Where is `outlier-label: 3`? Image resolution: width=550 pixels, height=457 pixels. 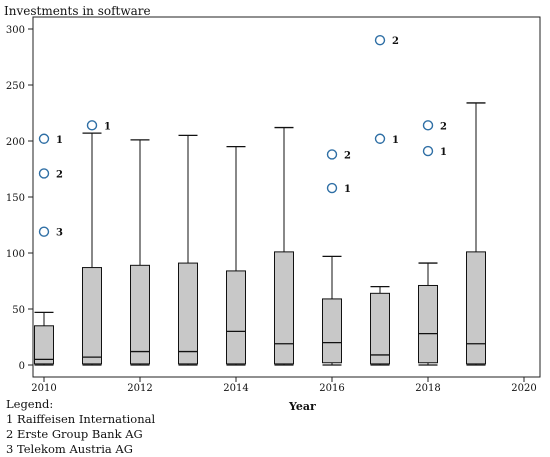 outlier-label: 3 is located at coordinates (59, 233).